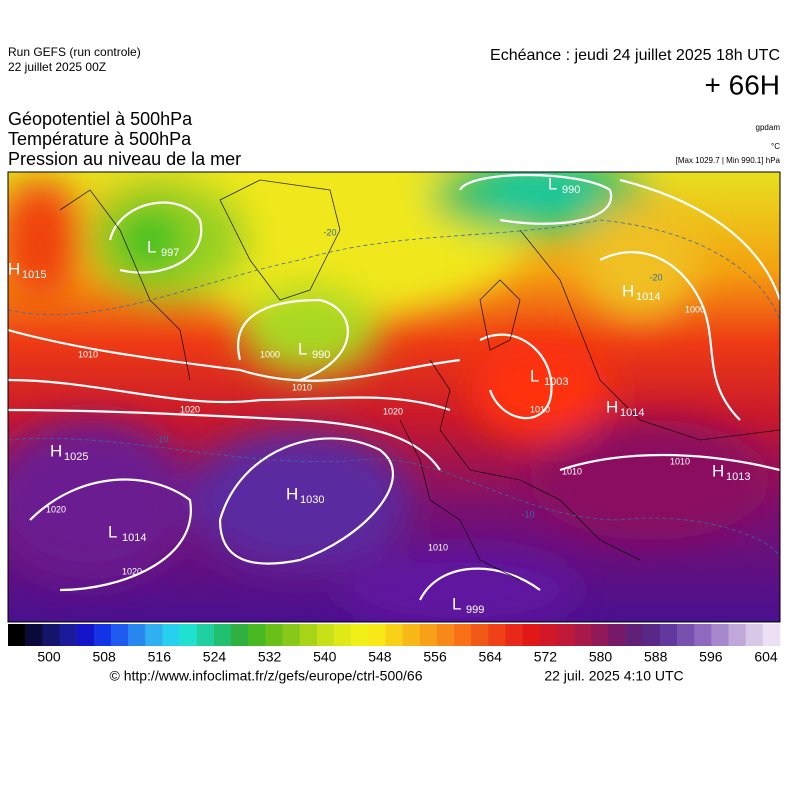 The height and width of the screenshot is (794, 788). What do you see at coordinates (546, 657) in the screenshot?
I see `colorbar-tick-label: 572` at bounding box center [546, 657].